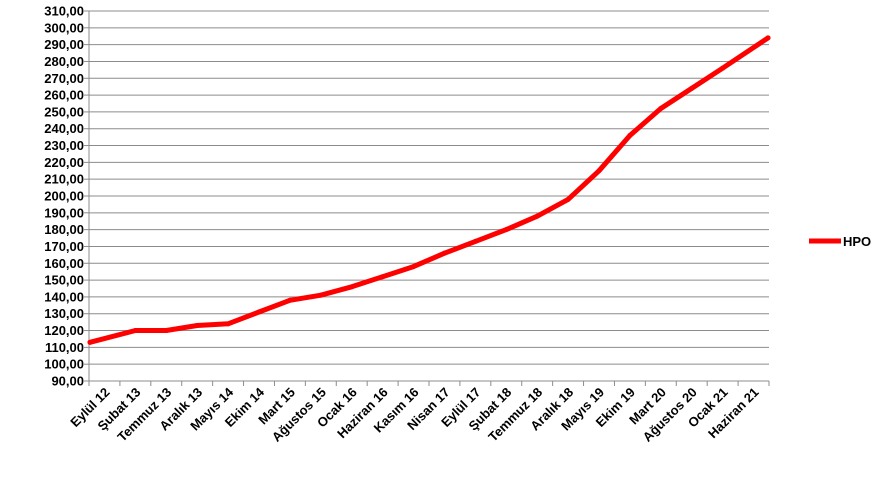 This screenshot has width=889, height=490. Describe the element at coordinates (64, 263) in the screenshot. I see `y-tick-label: 160,00` at that location.